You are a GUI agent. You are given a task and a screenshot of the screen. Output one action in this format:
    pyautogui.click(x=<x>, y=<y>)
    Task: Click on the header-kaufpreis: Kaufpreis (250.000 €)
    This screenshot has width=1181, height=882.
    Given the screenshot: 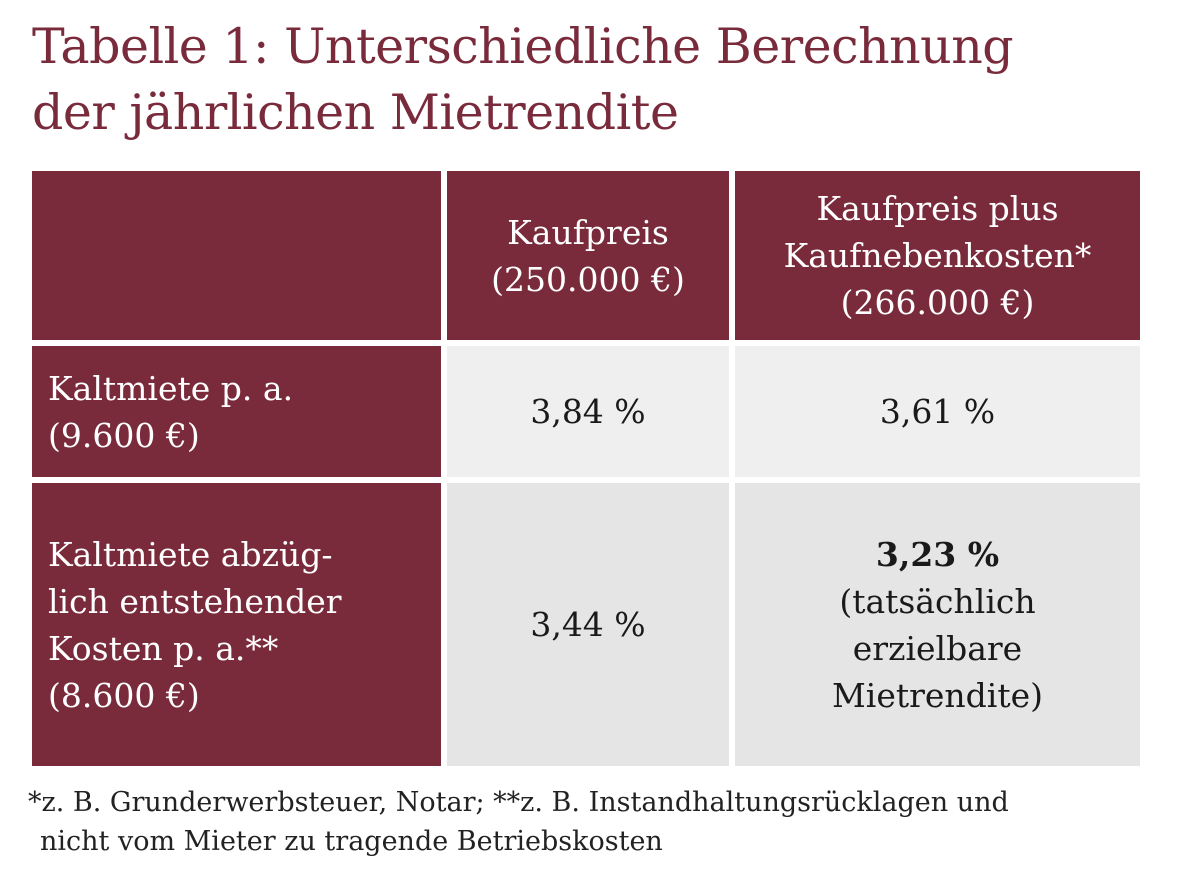 What is the action you would take?
    pyautogui.click(x=588, y=255)
    